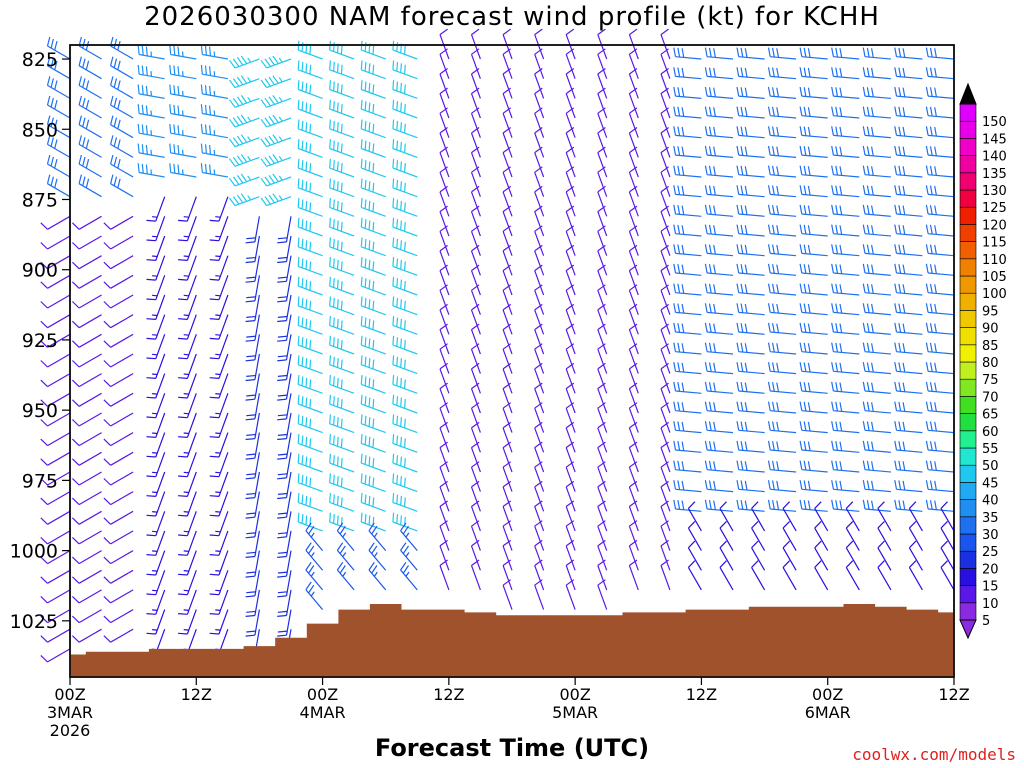 The width and height of the screenshot is (1024, 768). Describe the element at coordinates (990, 501) in the screenshot. I see `colorbar-label: 40` at that location.